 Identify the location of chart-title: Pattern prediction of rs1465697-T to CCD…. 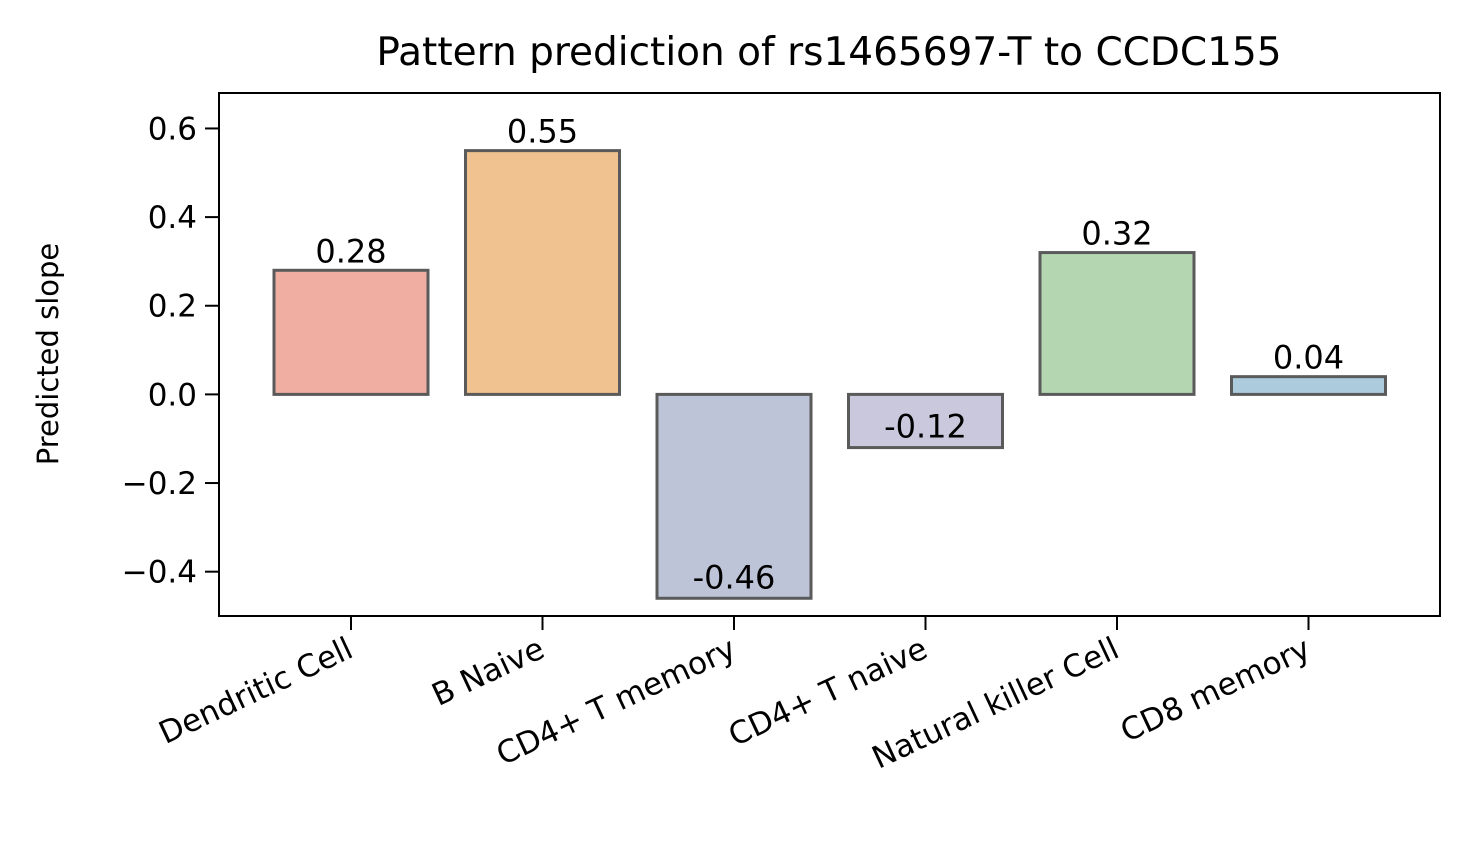
(828, 52).